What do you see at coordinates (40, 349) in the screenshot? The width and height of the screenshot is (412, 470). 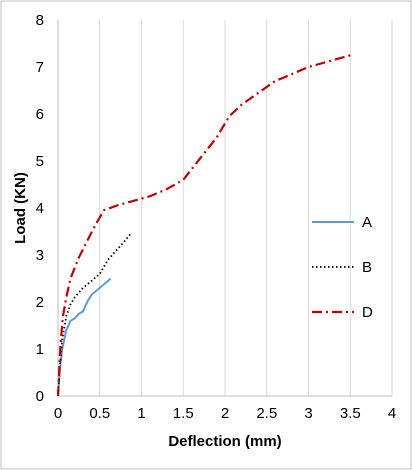 I see `y-tick-label: 1` at bounding box center [40, 349].